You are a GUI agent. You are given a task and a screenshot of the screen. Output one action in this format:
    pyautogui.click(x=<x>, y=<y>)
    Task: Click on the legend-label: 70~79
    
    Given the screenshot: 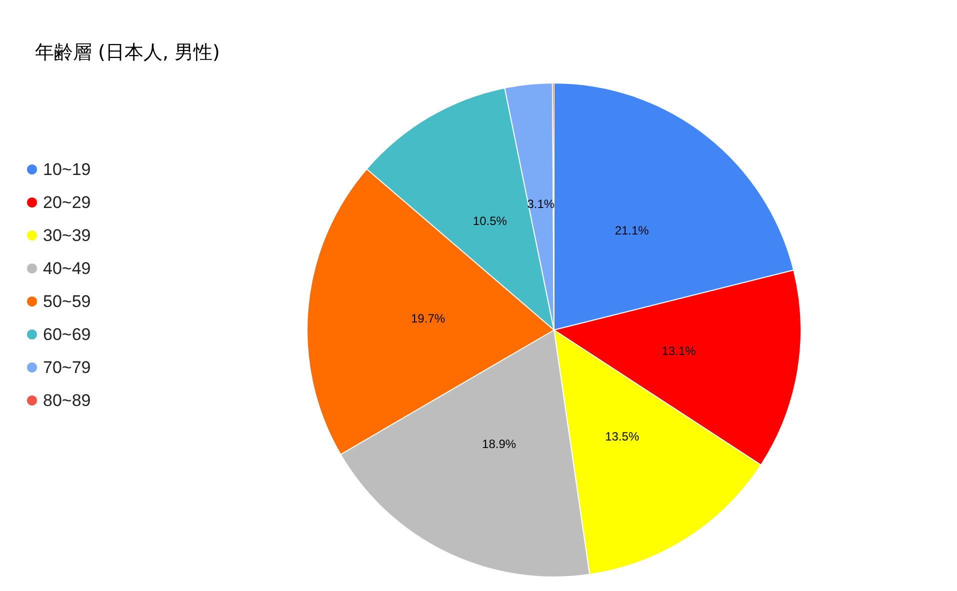 What is the action you would take?
    pyautogui.click(x=67, y=367)
    